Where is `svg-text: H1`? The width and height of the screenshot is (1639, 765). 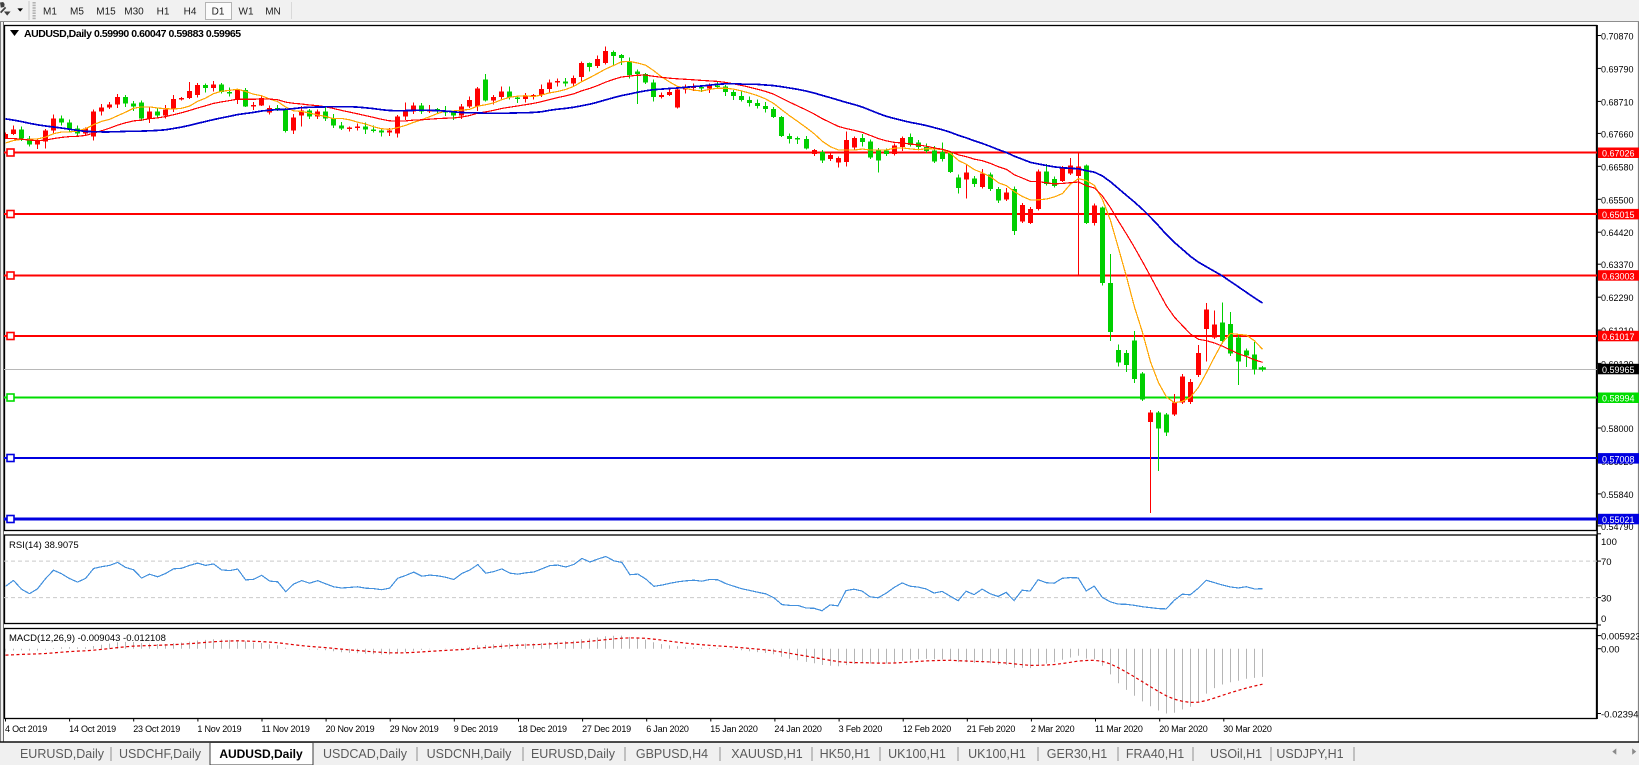
svg-text: H1 is located at coordinates (163, 12).